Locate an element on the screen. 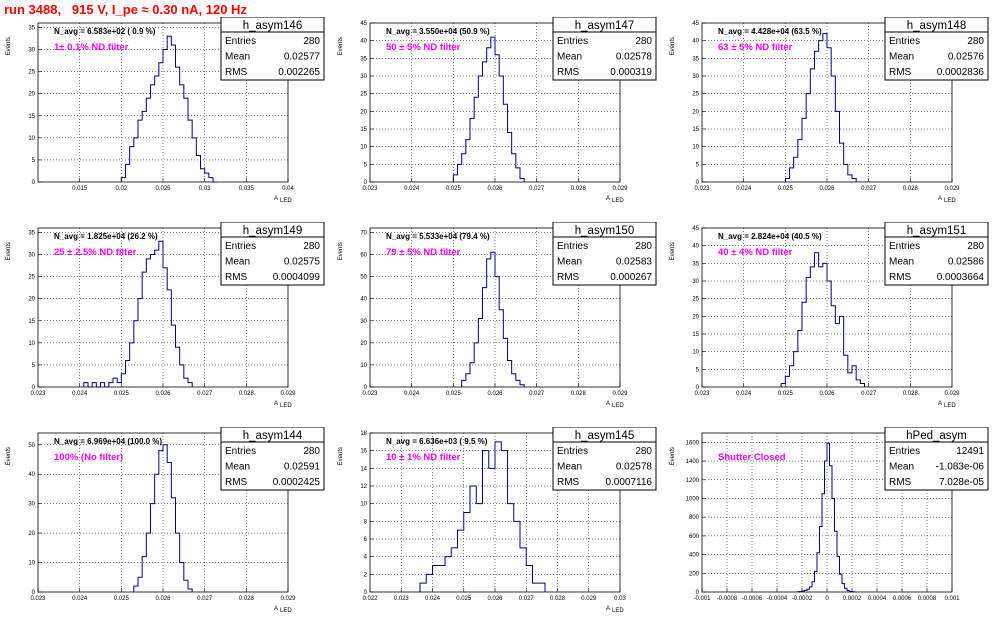  x-tick-label: 0.0006 is located at coordinates (902, 599).